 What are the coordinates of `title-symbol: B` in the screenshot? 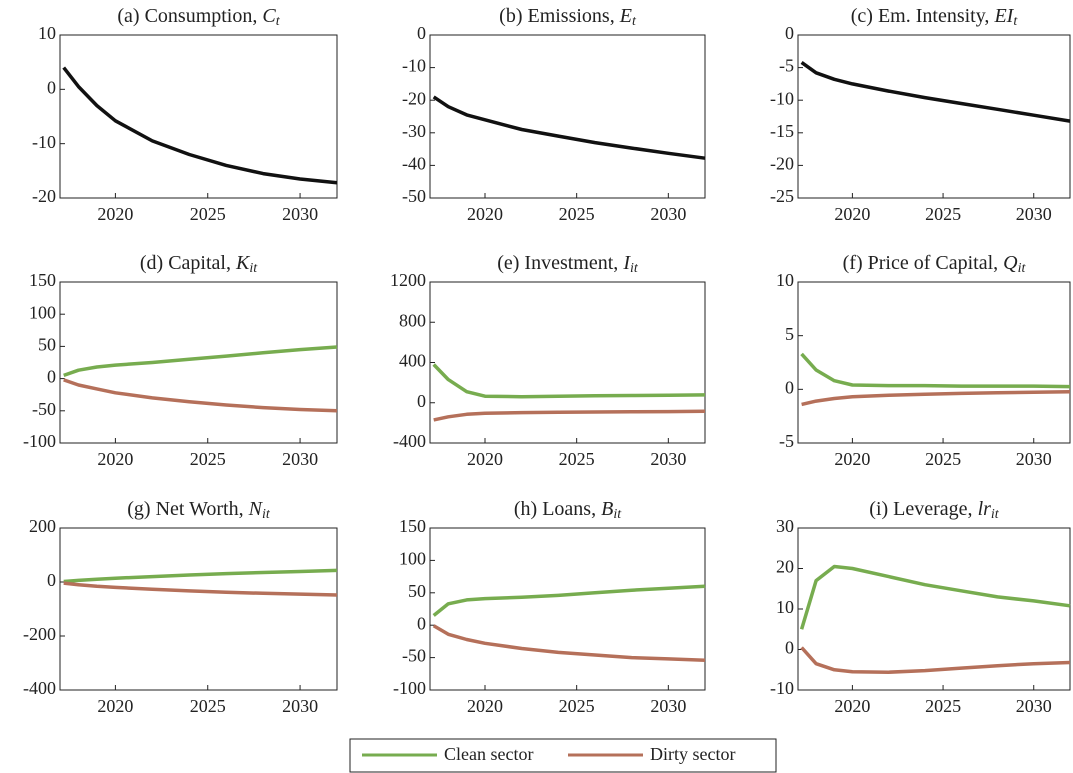 It's located at (607, 509).